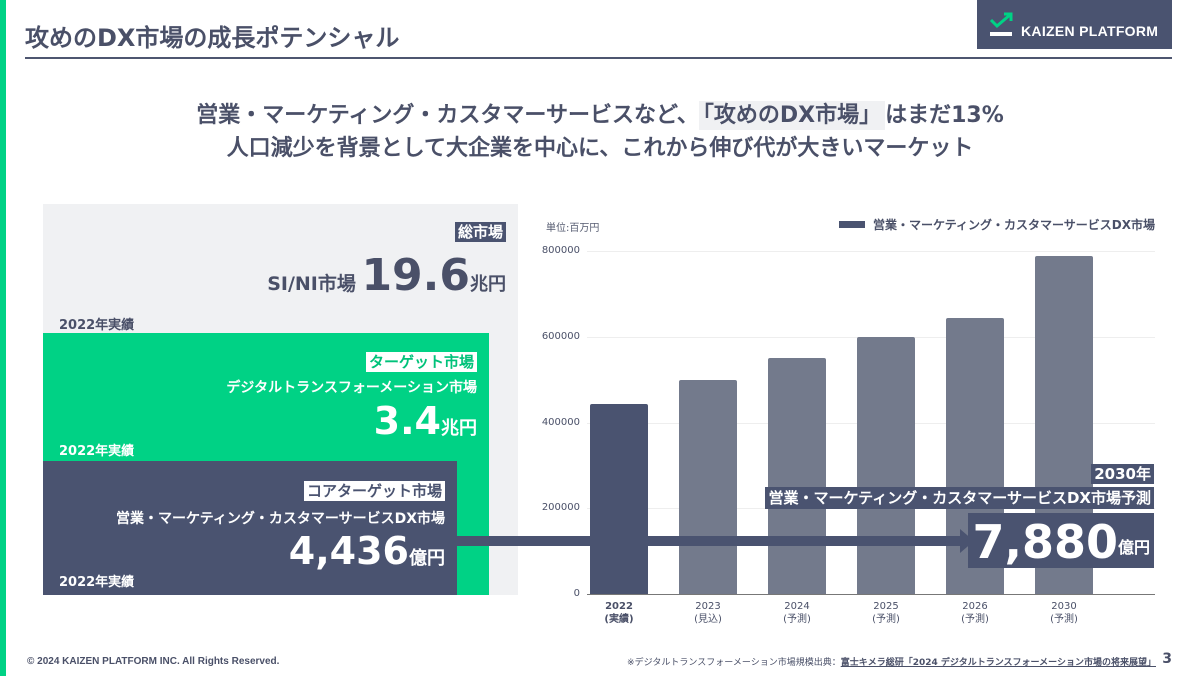 This screenshot has width=1200, height=676. Describe the element at coordinates (619, 613) in the screenshot. I see `x-tick-label: 2022 (実績)` at that location.